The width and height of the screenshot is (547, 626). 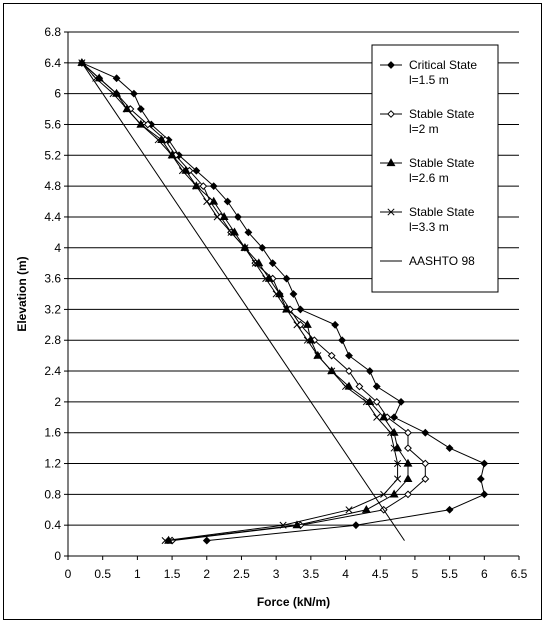 What do you see at coordinates (415, 574) in the screenshot?
I see `x-tick-label: 5` at bounding box center [415, 574].